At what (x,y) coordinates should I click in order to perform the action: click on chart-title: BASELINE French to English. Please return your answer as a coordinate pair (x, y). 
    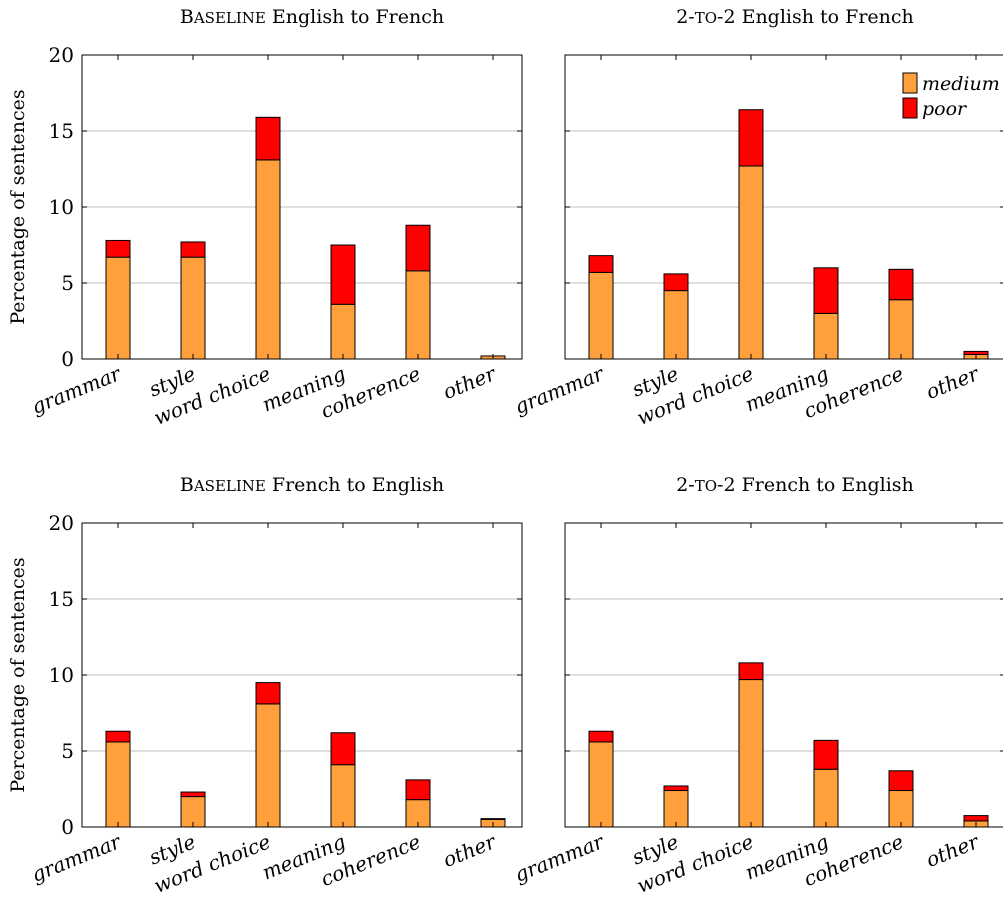
    Looking at the image, I should click on (312, 485).